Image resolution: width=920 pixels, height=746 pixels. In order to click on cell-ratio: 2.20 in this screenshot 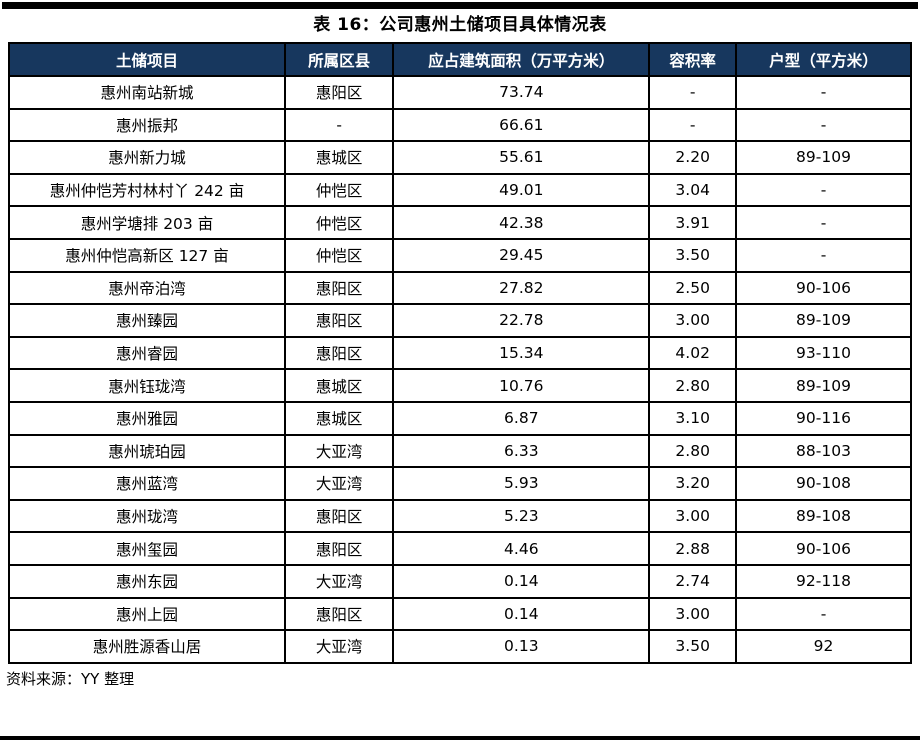, I will do `click(692, 157)`.